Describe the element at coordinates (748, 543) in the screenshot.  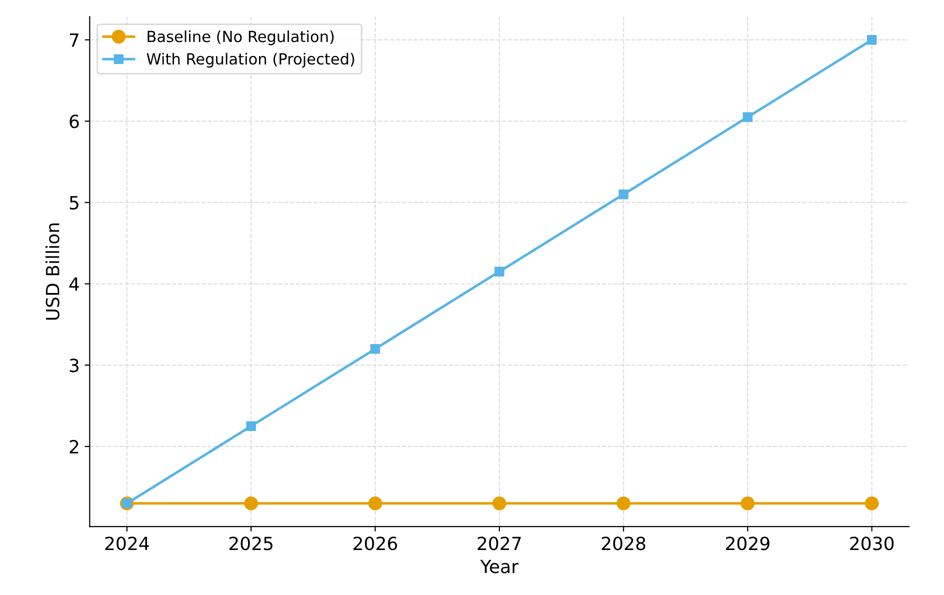
I see `x-tick-label: 2029` at that location.